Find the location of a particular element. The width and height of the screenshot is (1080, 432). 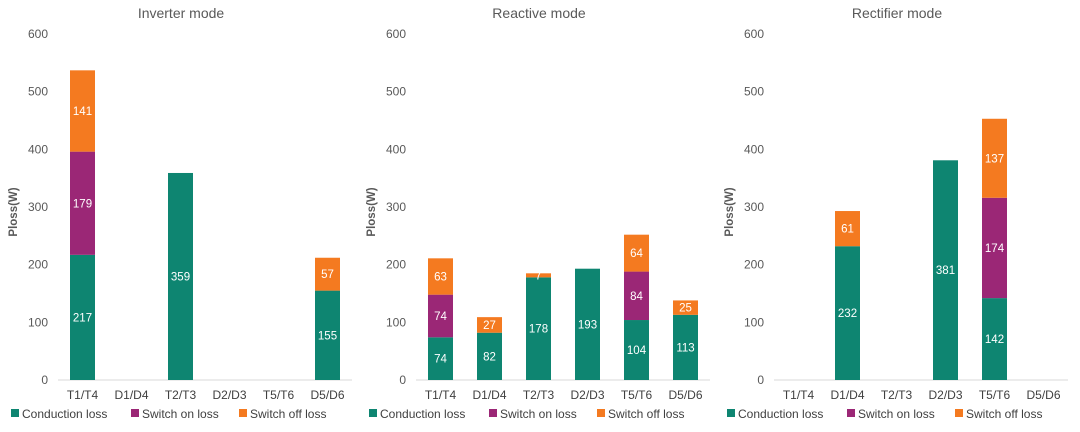

data-label: 381 is located at coordinates (945, 271).